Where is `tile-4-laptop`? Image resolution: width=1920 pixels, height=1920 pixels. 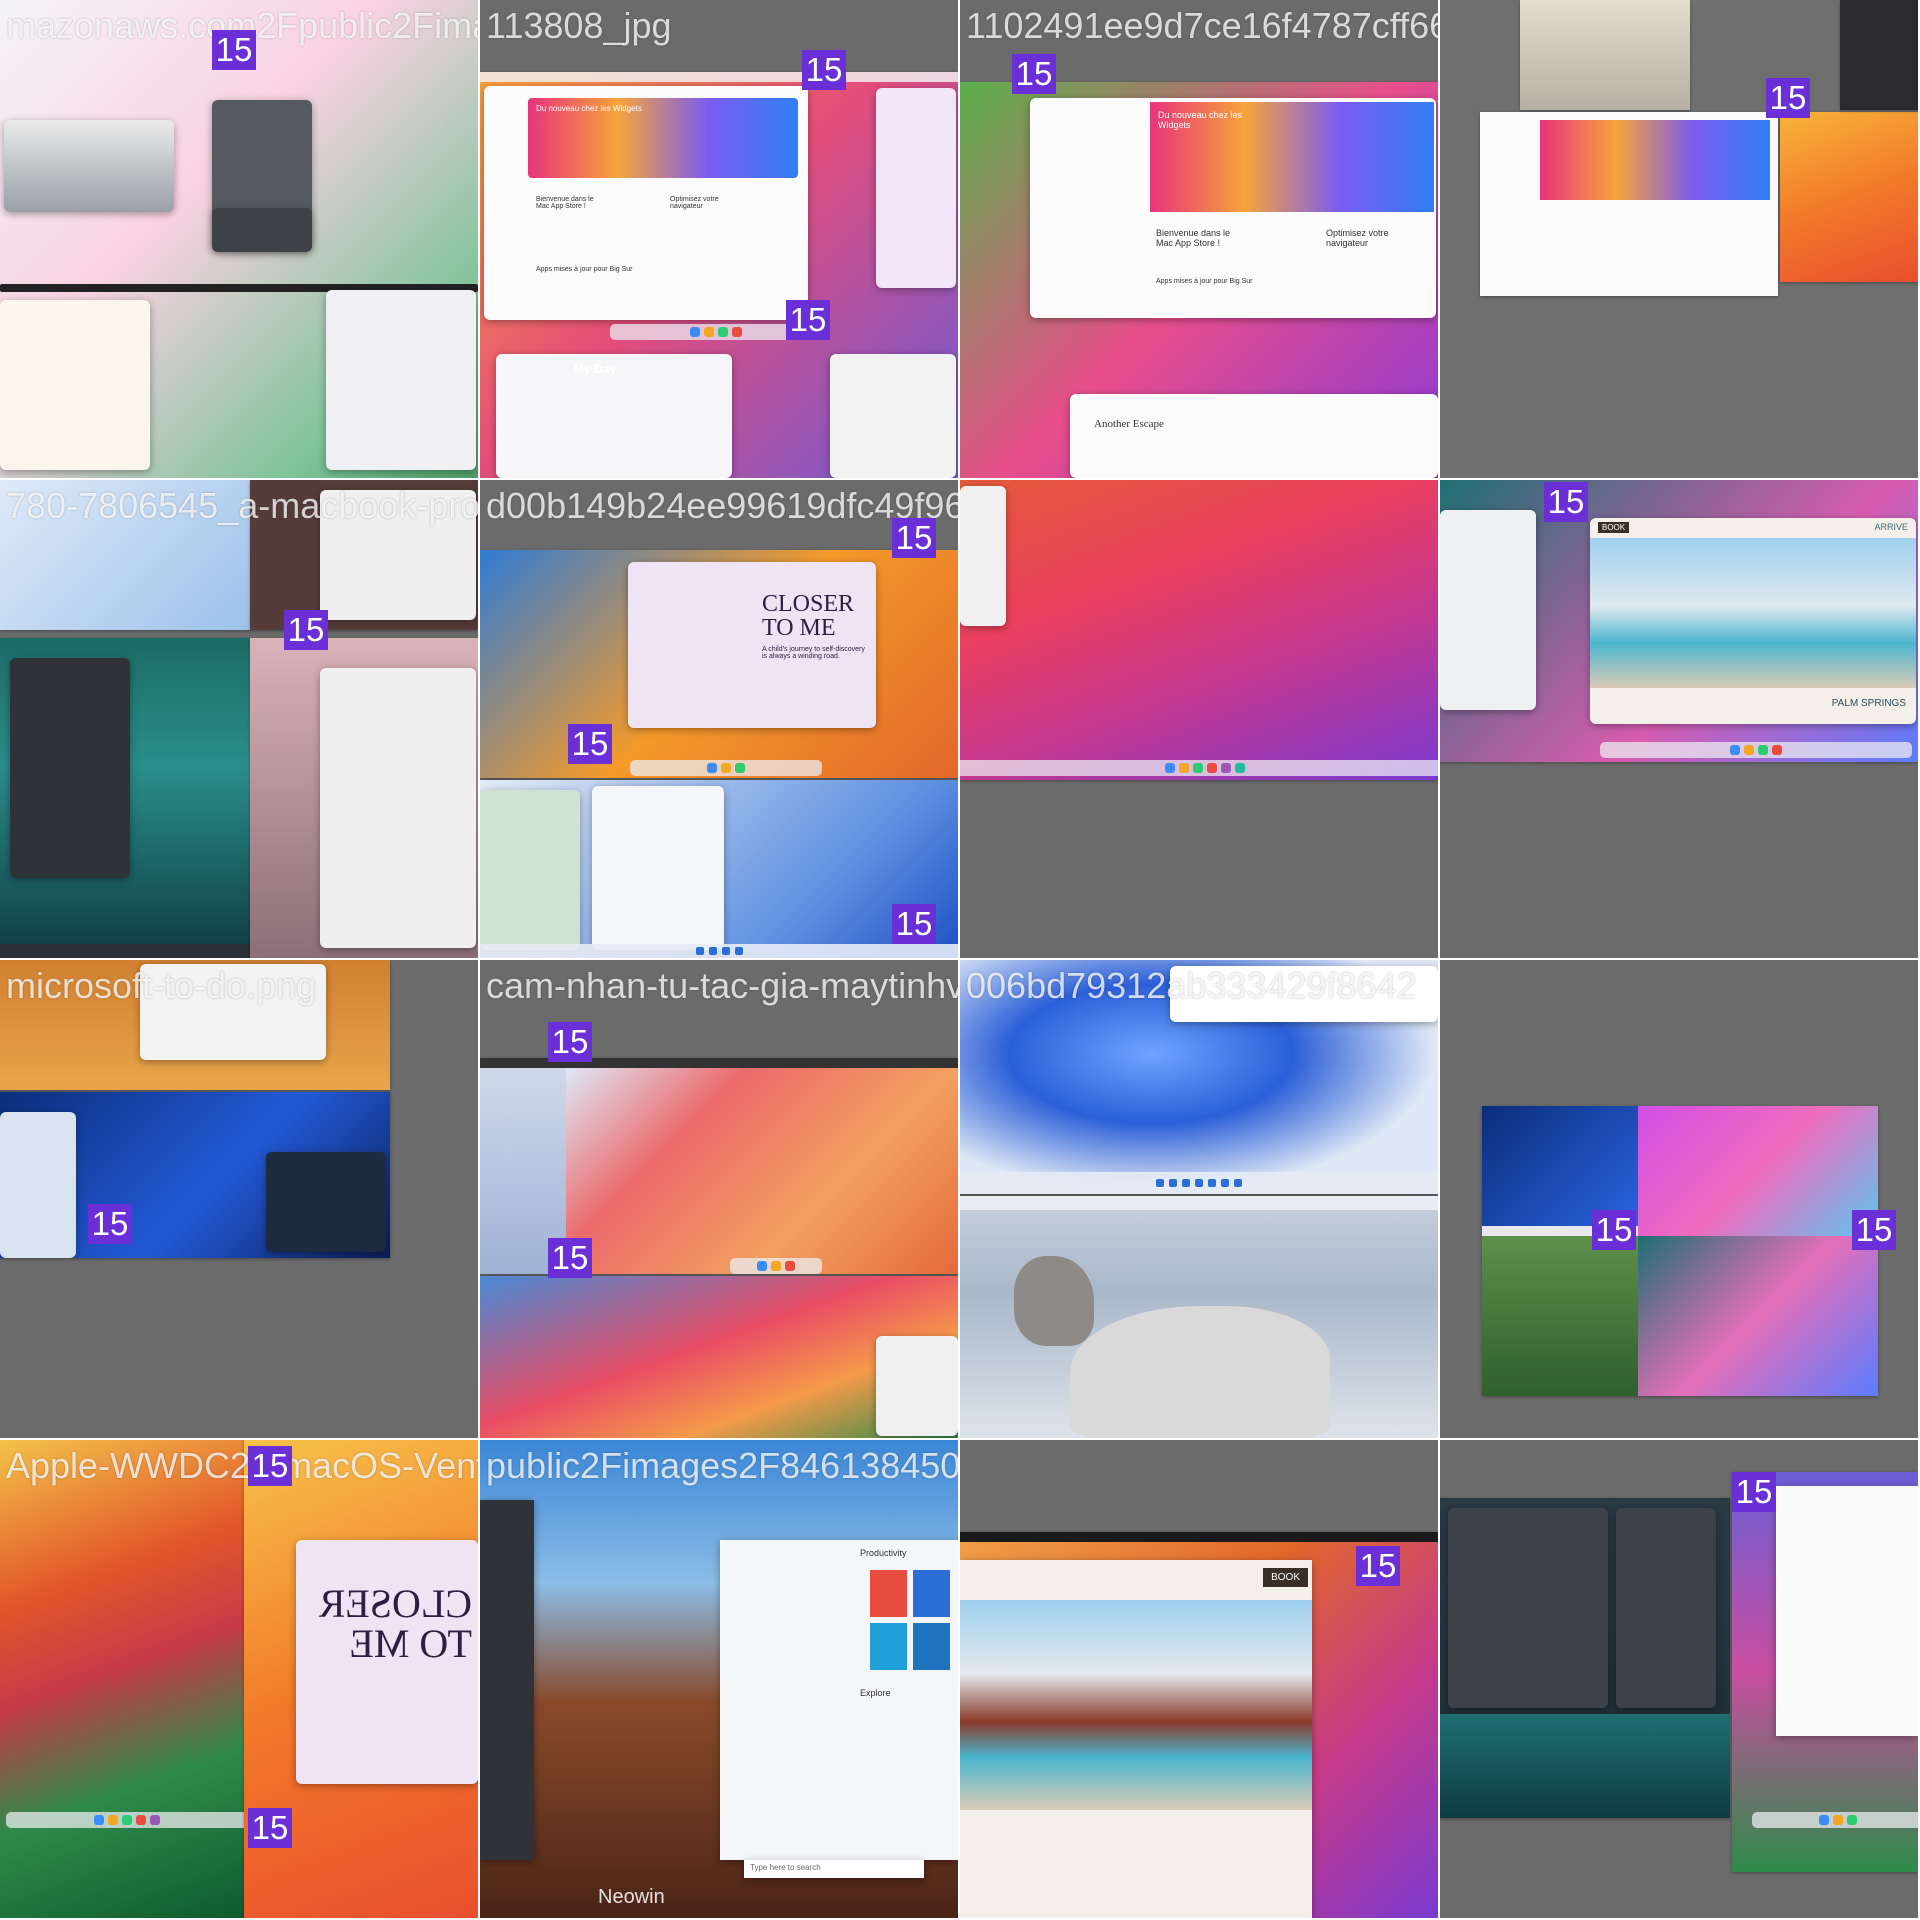
tile-4-laptop is located at coordinates (1605, 55).